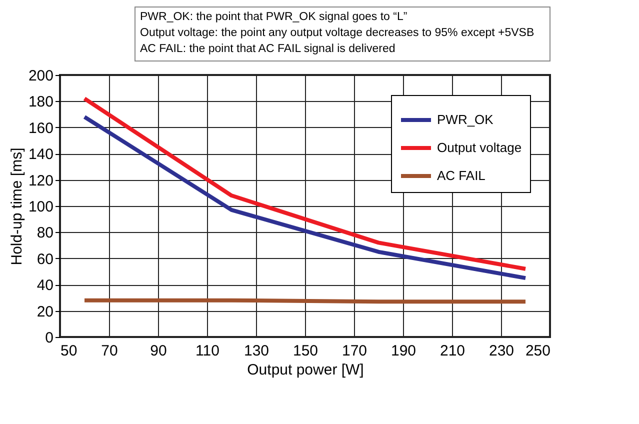  What do you see at coordinates (274, 17) in the screenshot?
I see `text: PWR_OK: the point that PWR_OK signal goes to “L”` at bounding box center [274, 17].